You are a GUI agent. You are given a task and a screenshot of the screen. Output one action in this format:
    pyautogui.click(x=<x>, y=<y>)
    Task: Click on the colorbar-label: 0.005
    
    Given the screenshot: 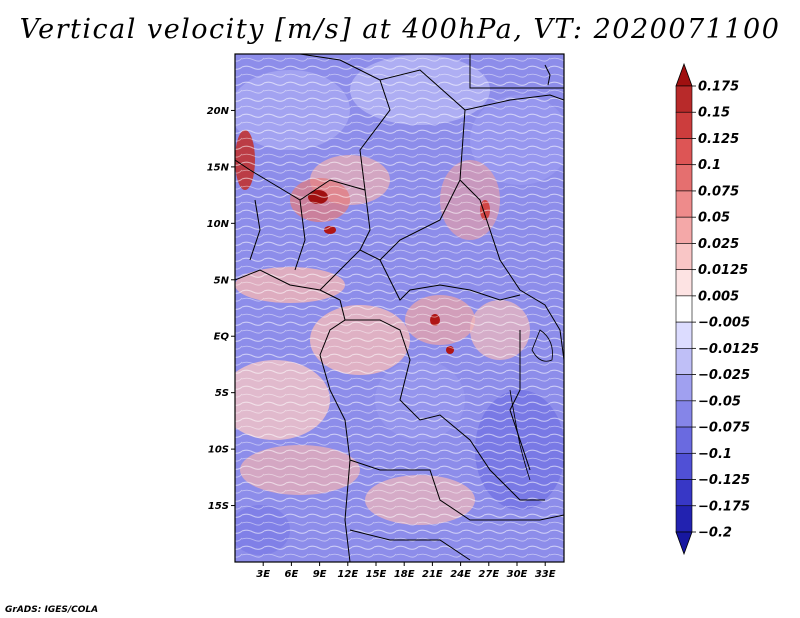 What is the action you would take?
    pyautogui.click(x=718, y=296)
    